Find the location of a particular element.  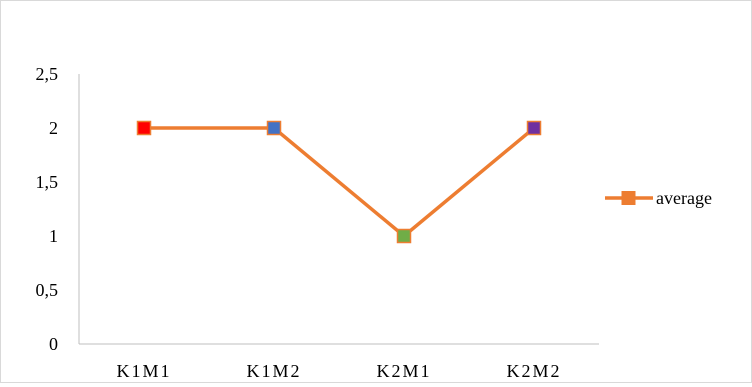

y-tick-labels: 0 0,5 1 1,5 2 2,5 is located at coordinates (47, 209).